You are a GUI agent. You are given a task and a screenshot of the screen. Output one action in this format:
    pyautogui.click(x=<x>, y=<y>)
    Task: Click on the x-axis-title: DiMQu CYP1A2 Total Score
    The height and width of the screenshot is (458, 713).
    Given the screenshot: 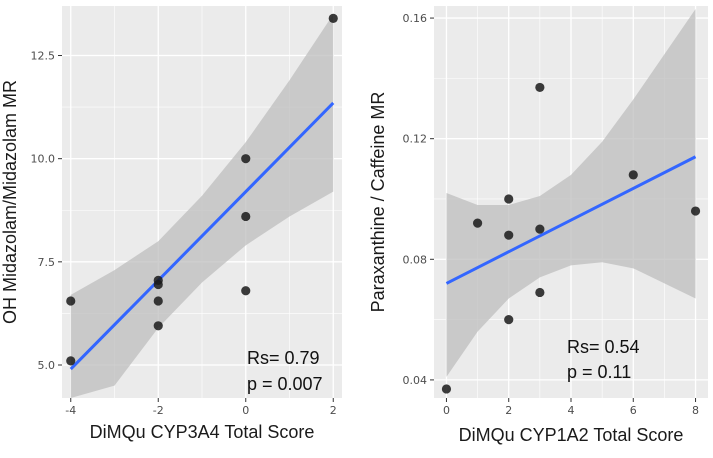 What is the action you would take?
    pyautogui.click(x=571, y=435)
    